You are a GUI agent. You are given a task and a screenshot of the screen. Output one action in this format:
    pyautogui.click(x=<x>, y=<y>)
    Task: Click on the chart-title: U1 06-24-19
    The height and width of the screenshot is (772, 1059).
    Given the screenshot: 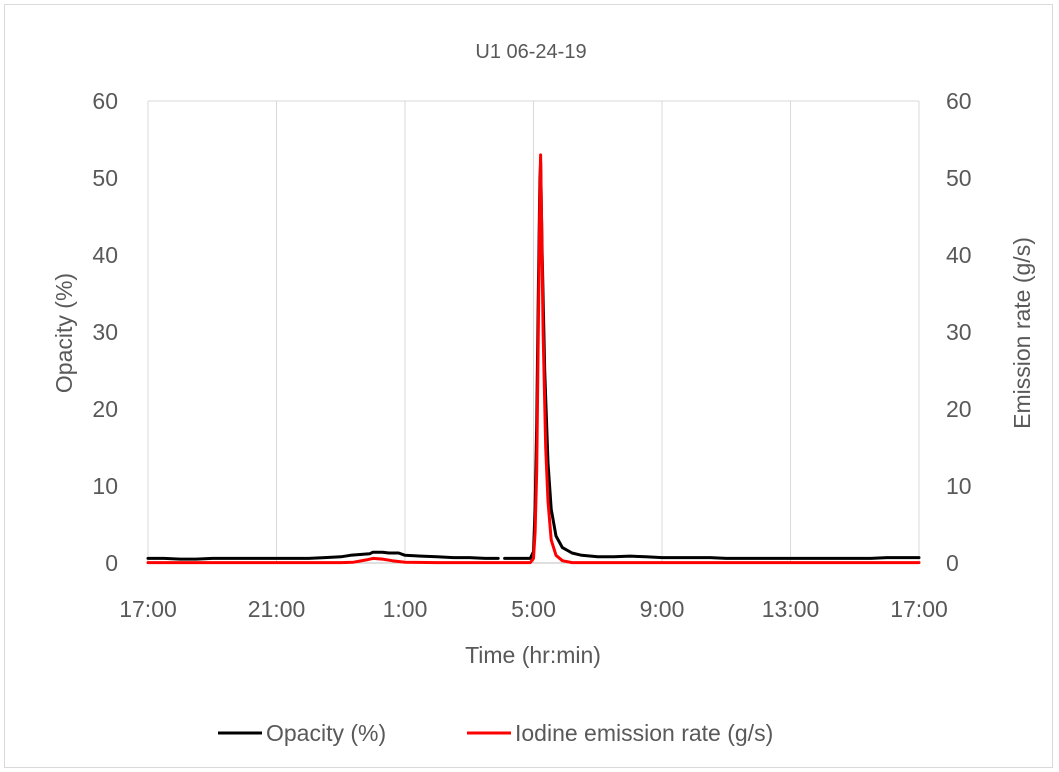 What is the action you would take?
    pyautogui.click(x=530, y=52)
    